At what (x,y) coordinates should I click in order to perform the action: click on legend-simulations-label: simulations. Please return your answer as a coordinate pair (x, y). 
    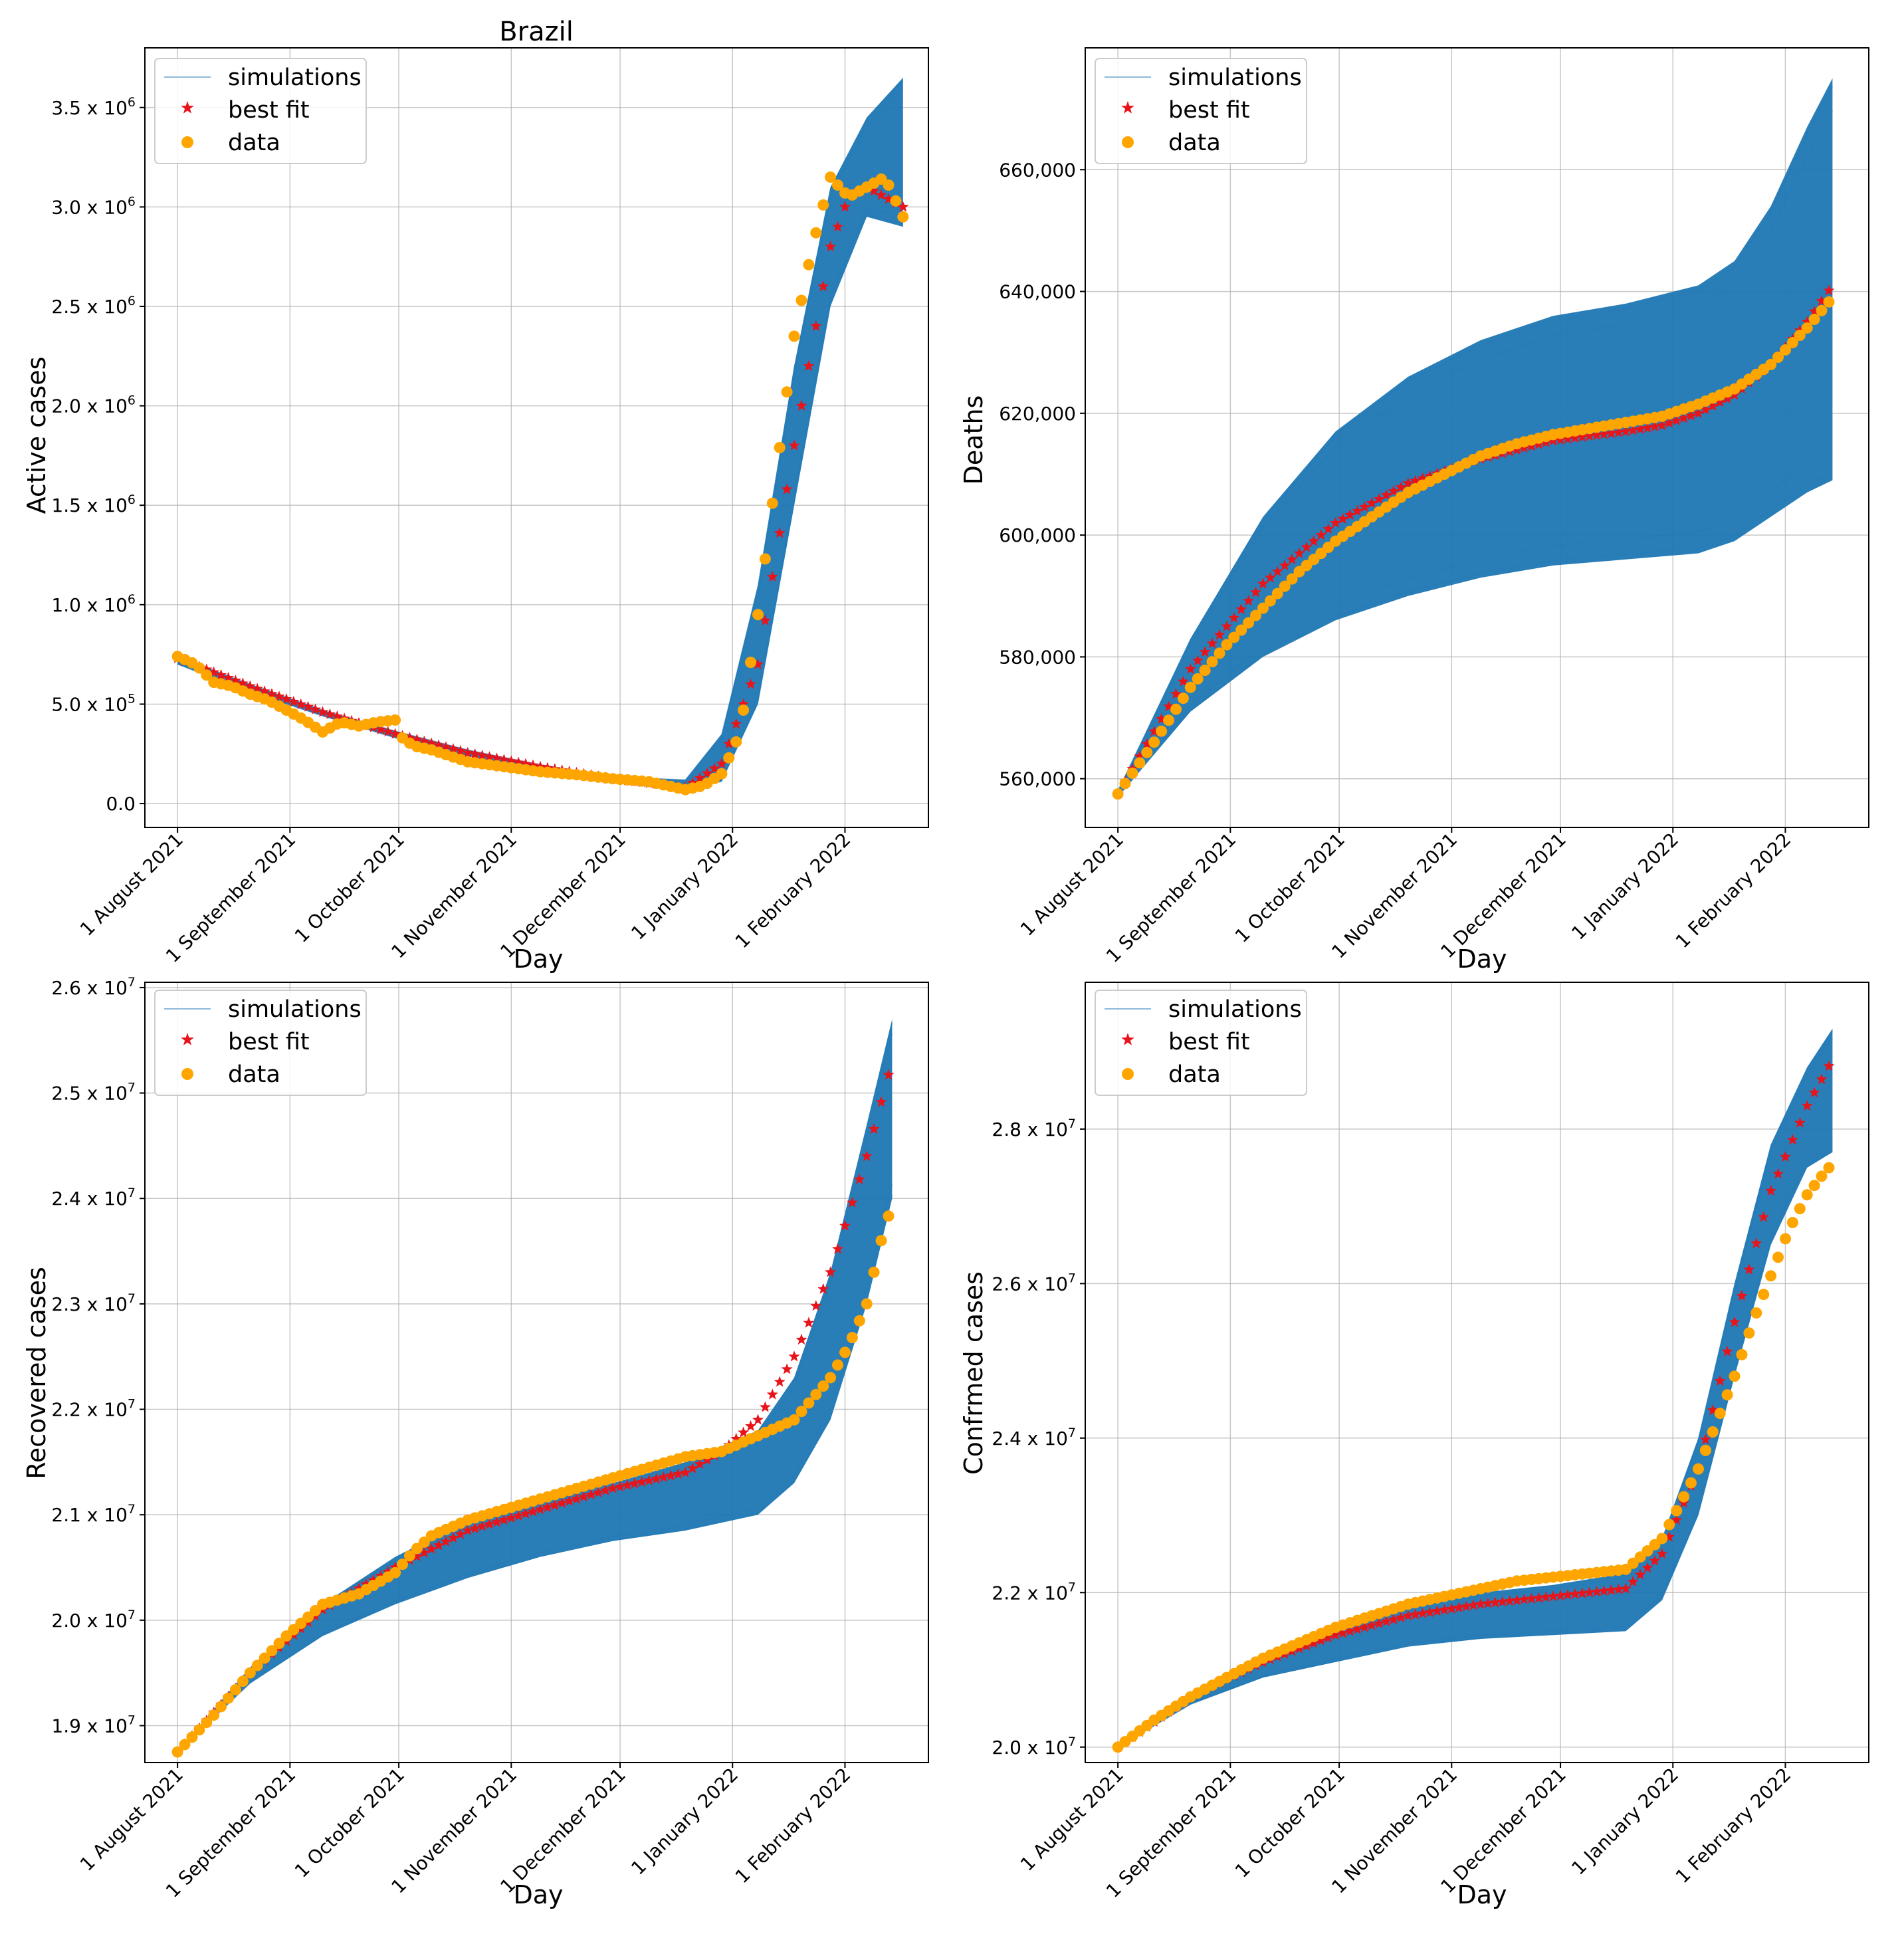
    Looking at the image, I should click on (295, 1009).